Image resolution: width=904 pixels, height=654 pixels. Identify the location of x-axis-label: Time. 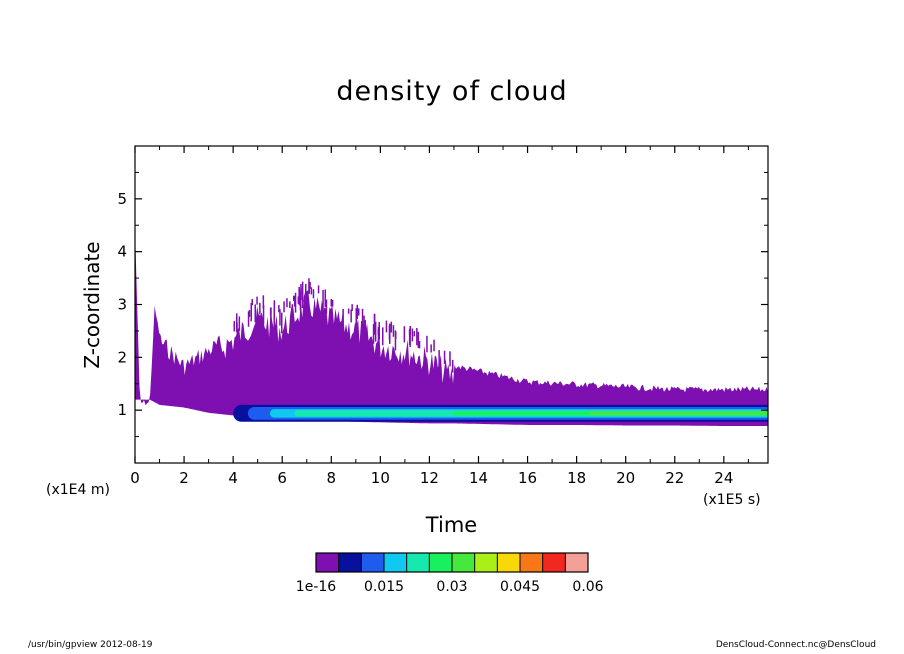
(451, 525).